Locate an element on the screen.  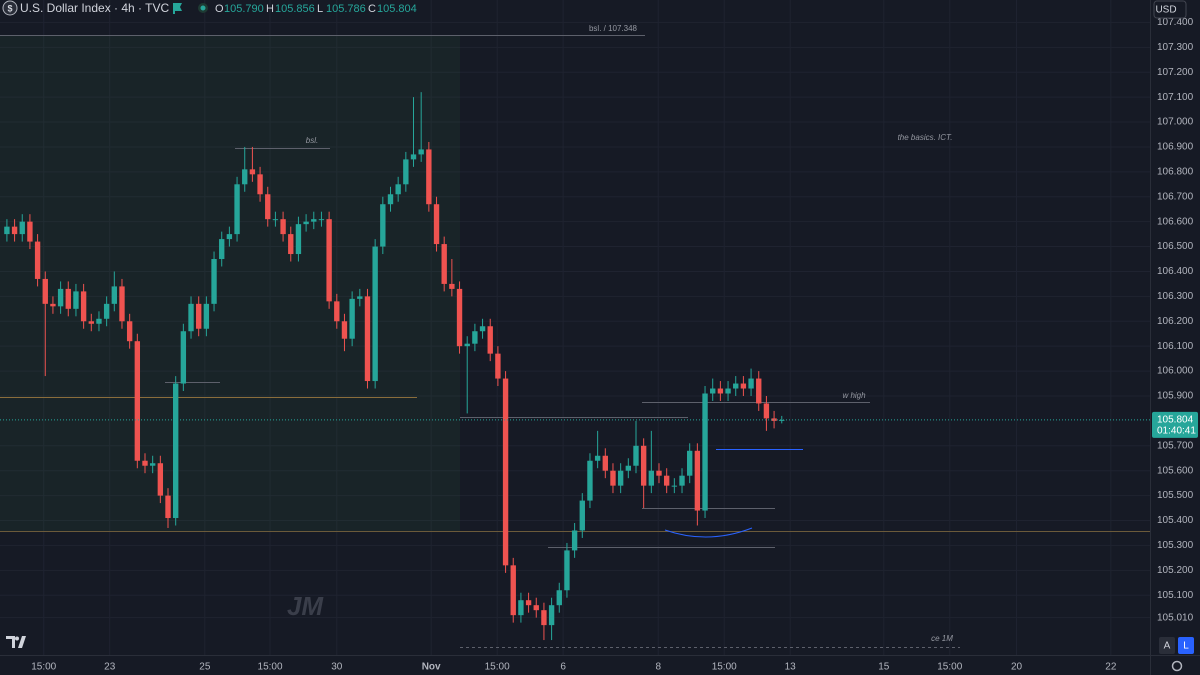
y-tick-label: 107.200 is located at coordinates (1175, 72).